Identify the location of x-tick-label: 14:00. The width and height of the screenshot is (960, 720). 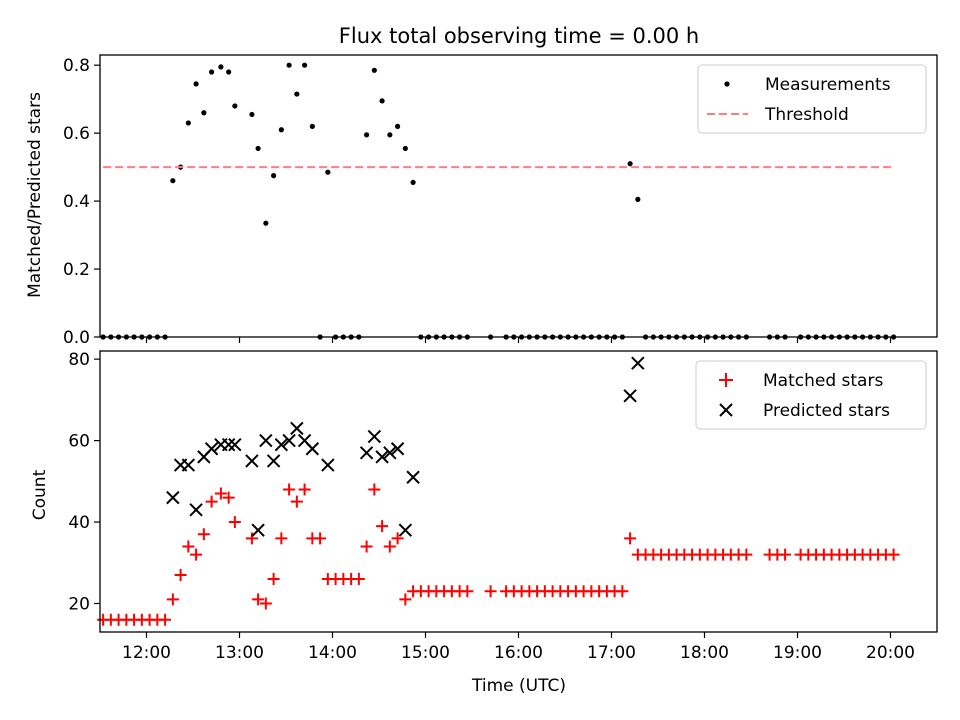
(332, 653).